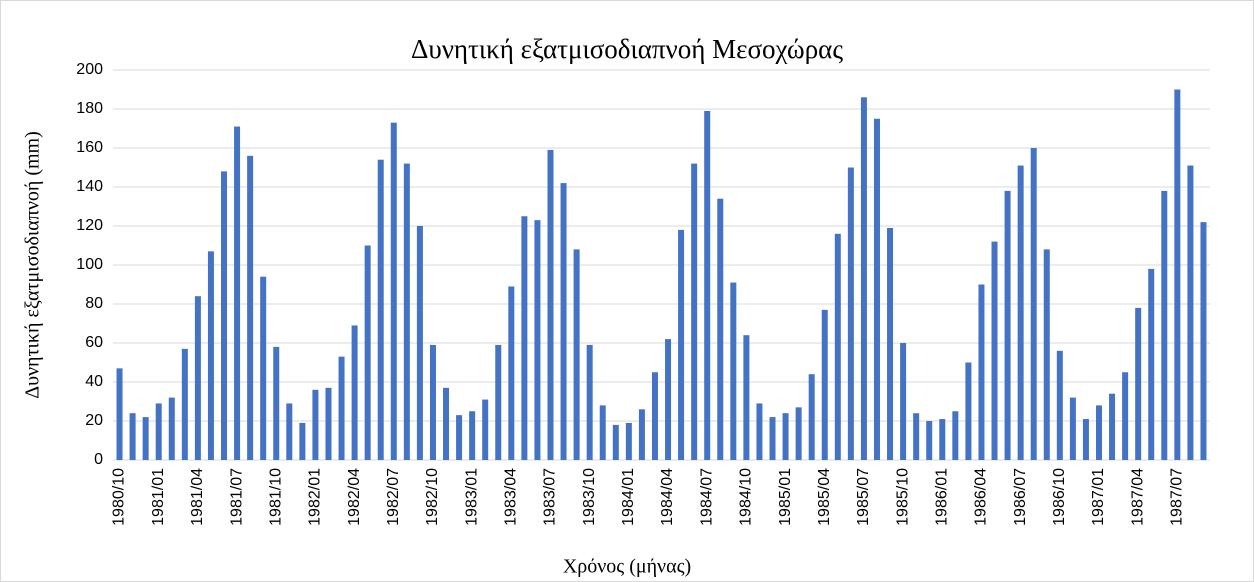 The height and width of the screenshot is (582, 1254). I want to click on y-tick-label: 160, so click(89, 147).